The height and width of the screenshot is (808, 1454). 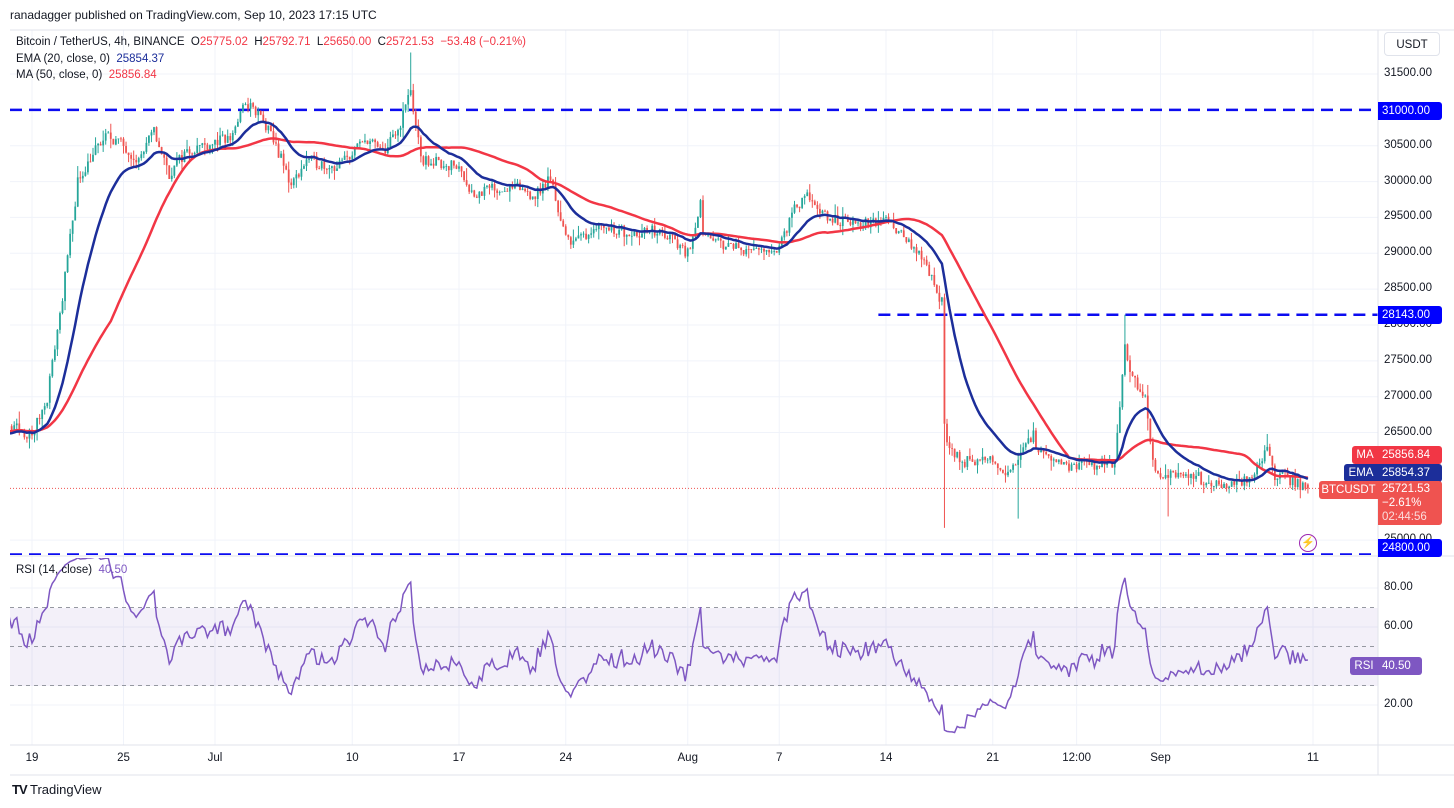 What do you see at coordinates (1412, 44) in the screenshot?
I see `currency-button: USDT` at bounding box center [1412, 44].